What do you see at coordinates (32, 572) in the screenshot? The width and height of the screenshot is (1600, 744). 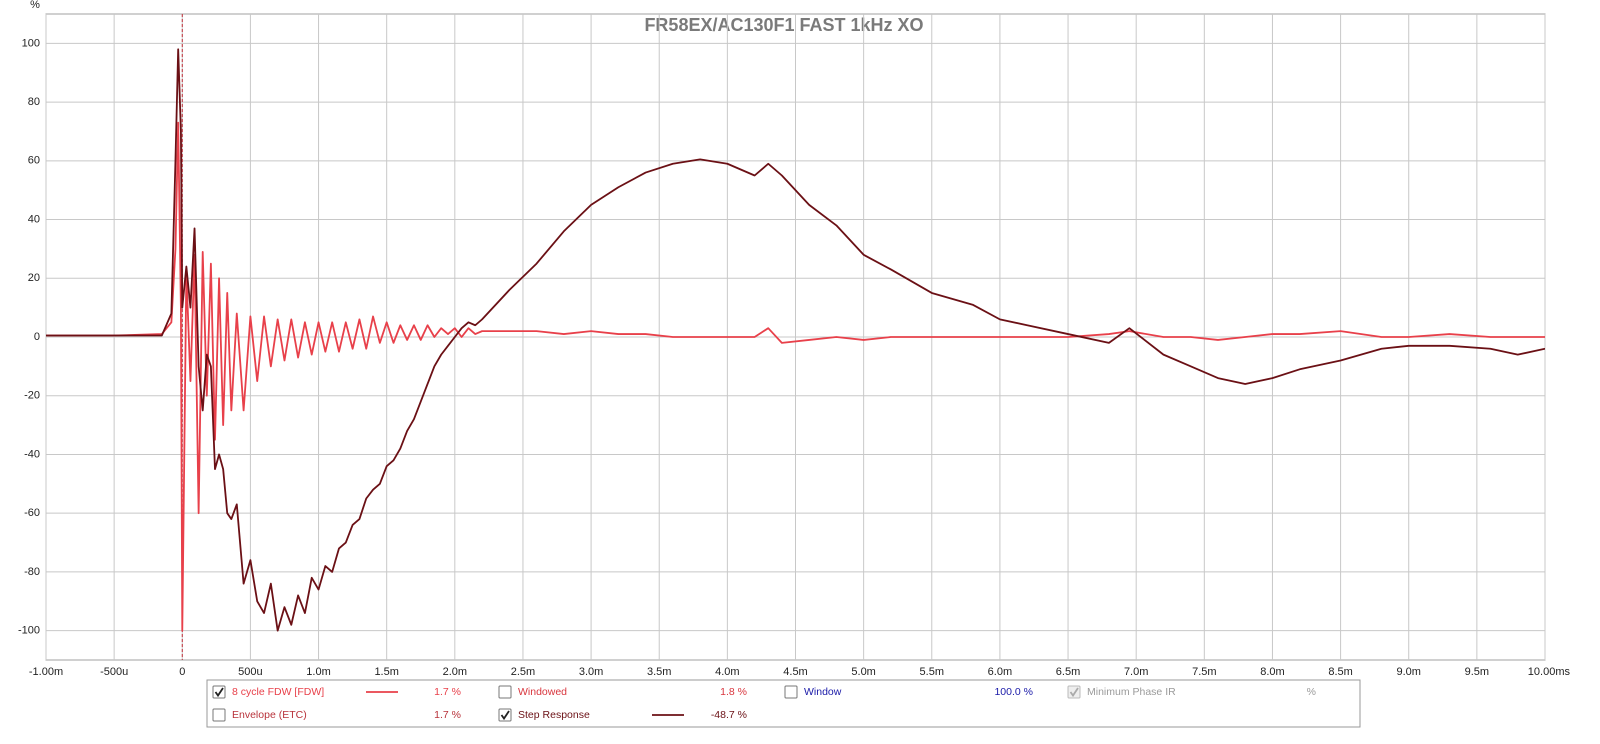 I see `y-tick-label: -80` at bounding box center [32, 572].